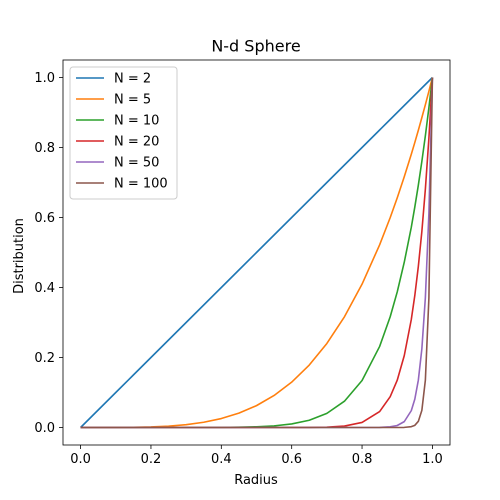 This screenshot has height=500, width=500. Describe the element at coordinates (44, 428) in the screenshot. I see `y-tick-label: 0.0` at that location.